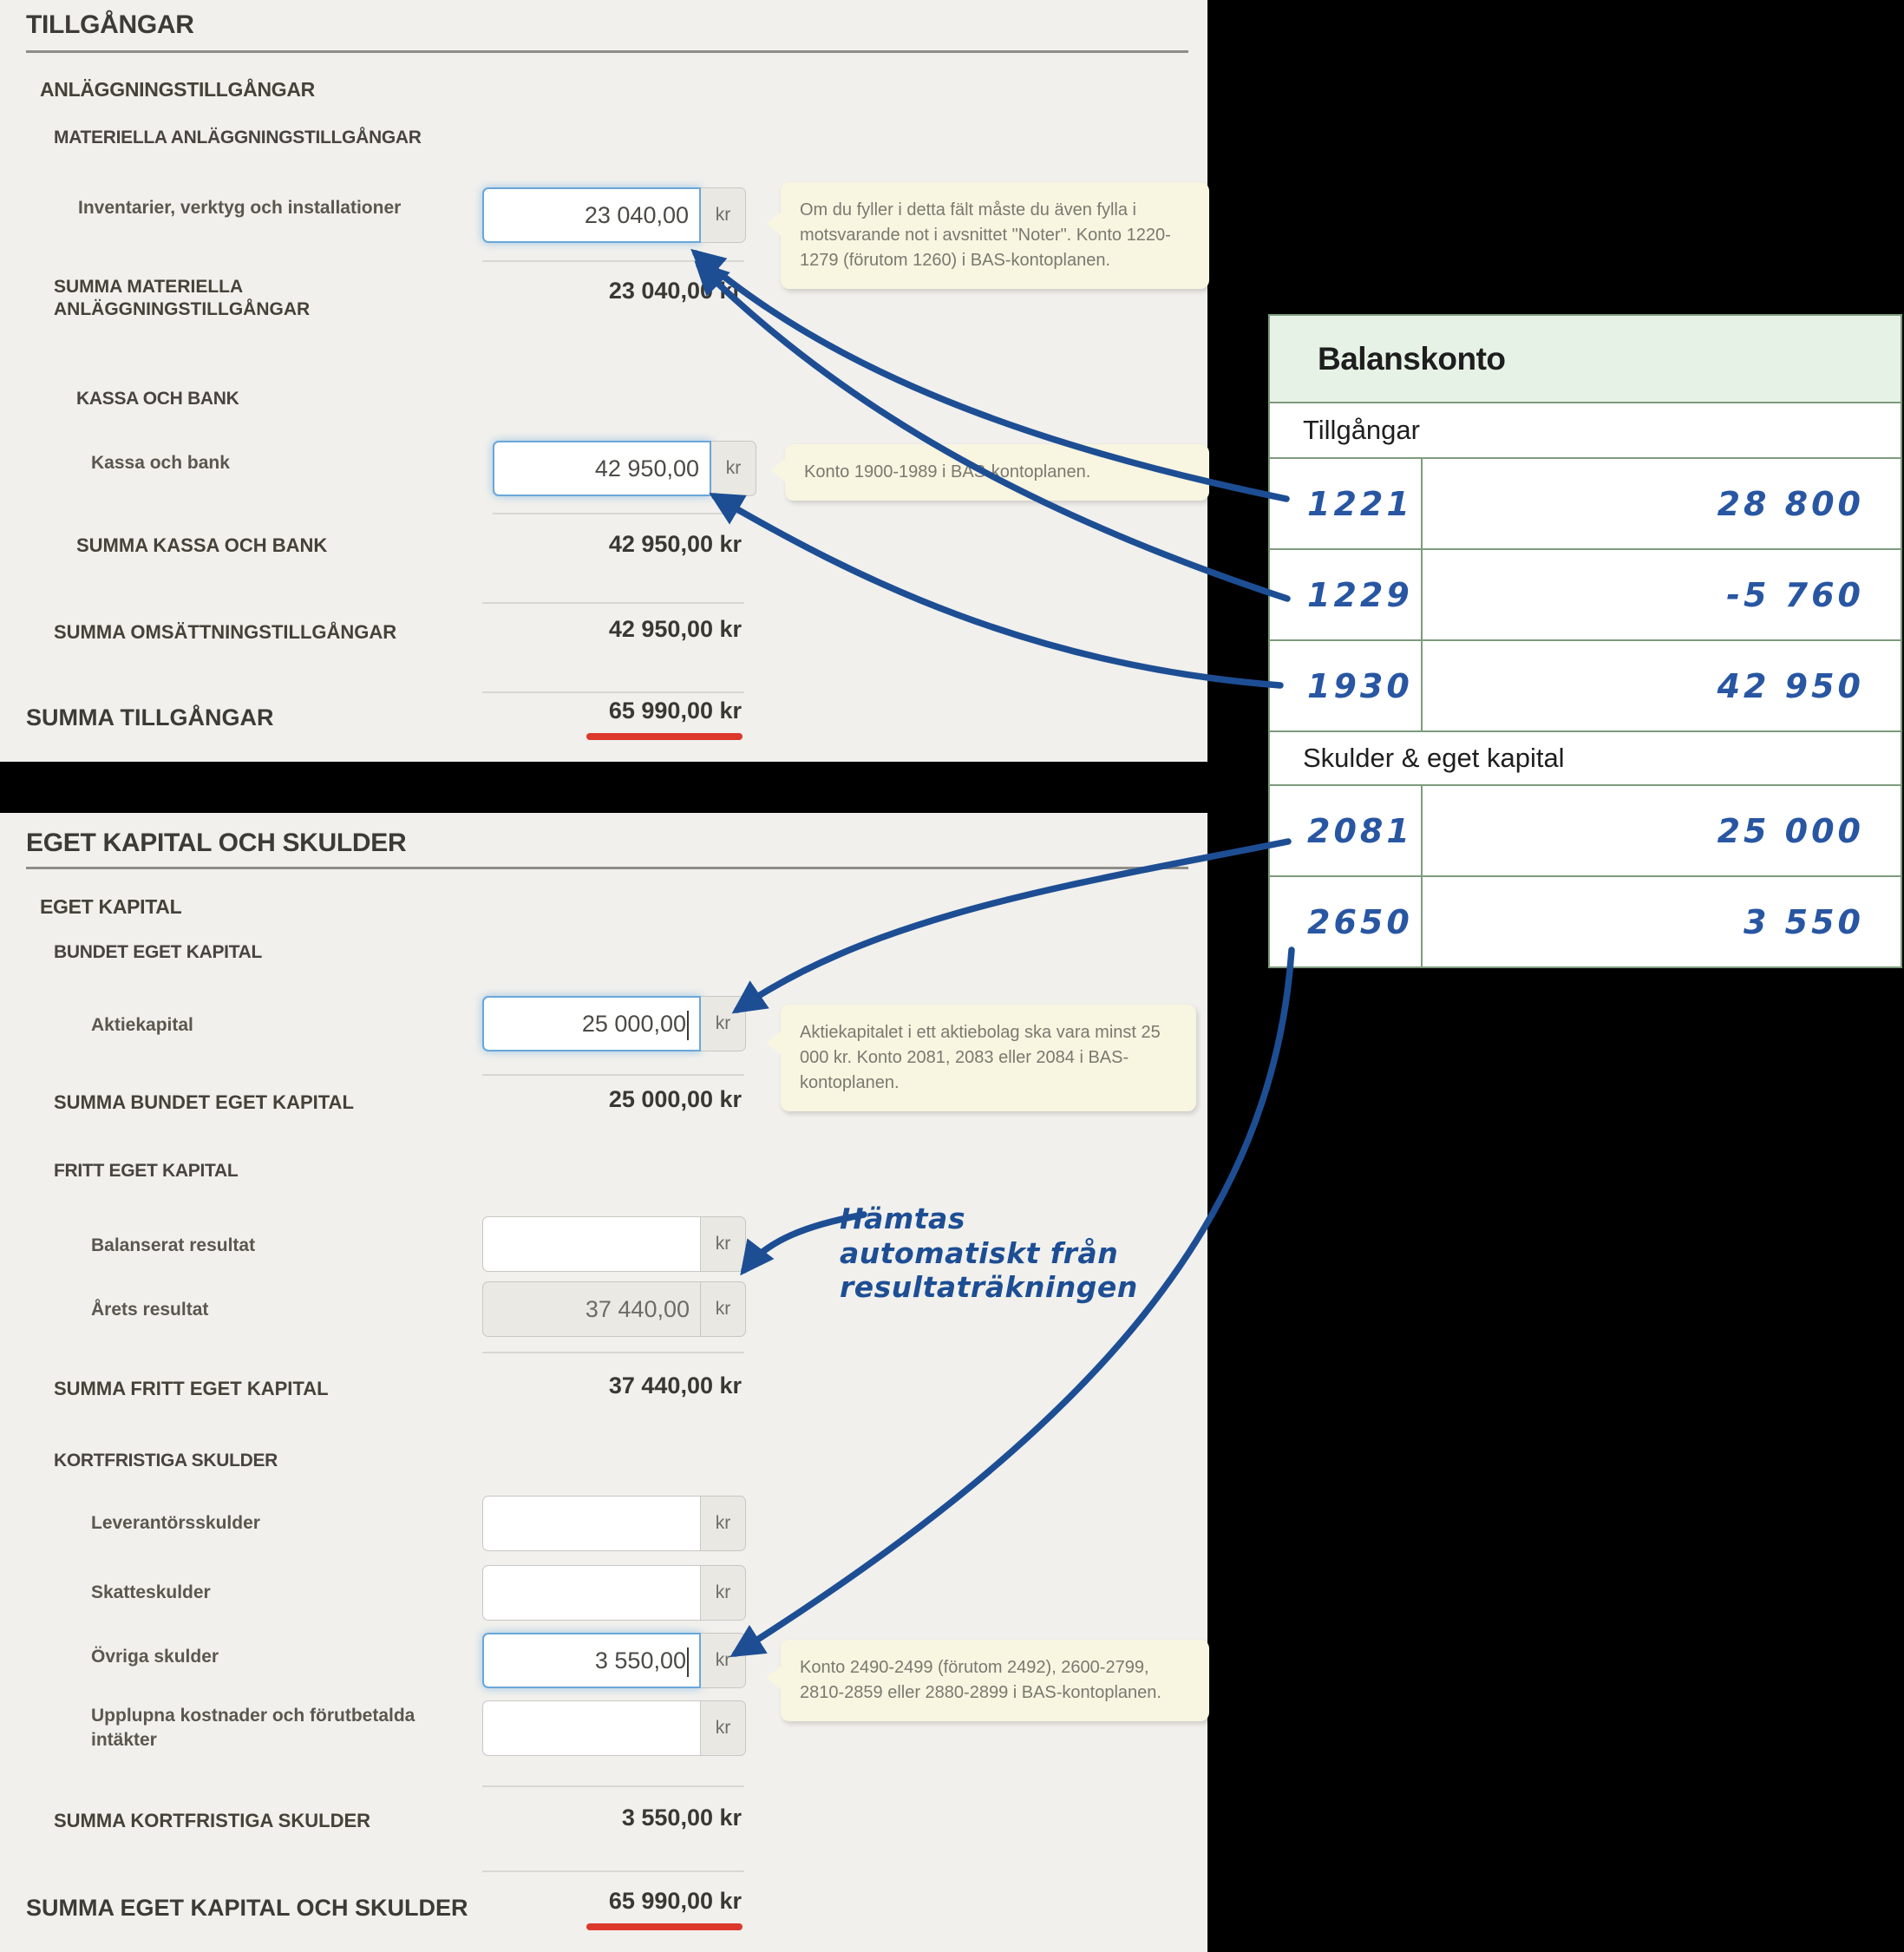  Describe the element at coordinates (602, 468) in the screenshot. I see `kassa-input: 42 950,00` at that location.